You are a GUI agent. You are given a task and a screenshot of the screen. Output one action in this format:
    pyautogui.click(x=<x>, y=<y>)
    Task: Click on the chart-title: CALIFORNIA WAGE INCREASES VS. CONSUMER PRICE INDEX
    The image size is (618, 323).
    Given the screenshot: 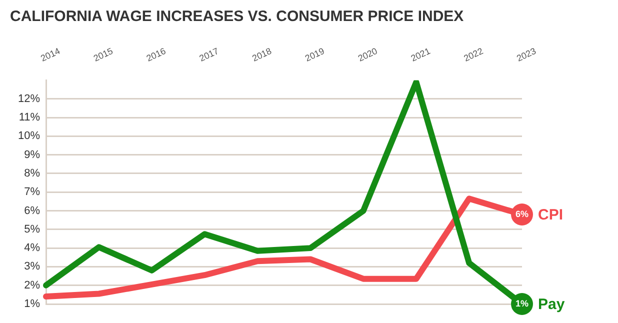 What is the action you would take?
    pyautogui.click(x=237, y=17)
    